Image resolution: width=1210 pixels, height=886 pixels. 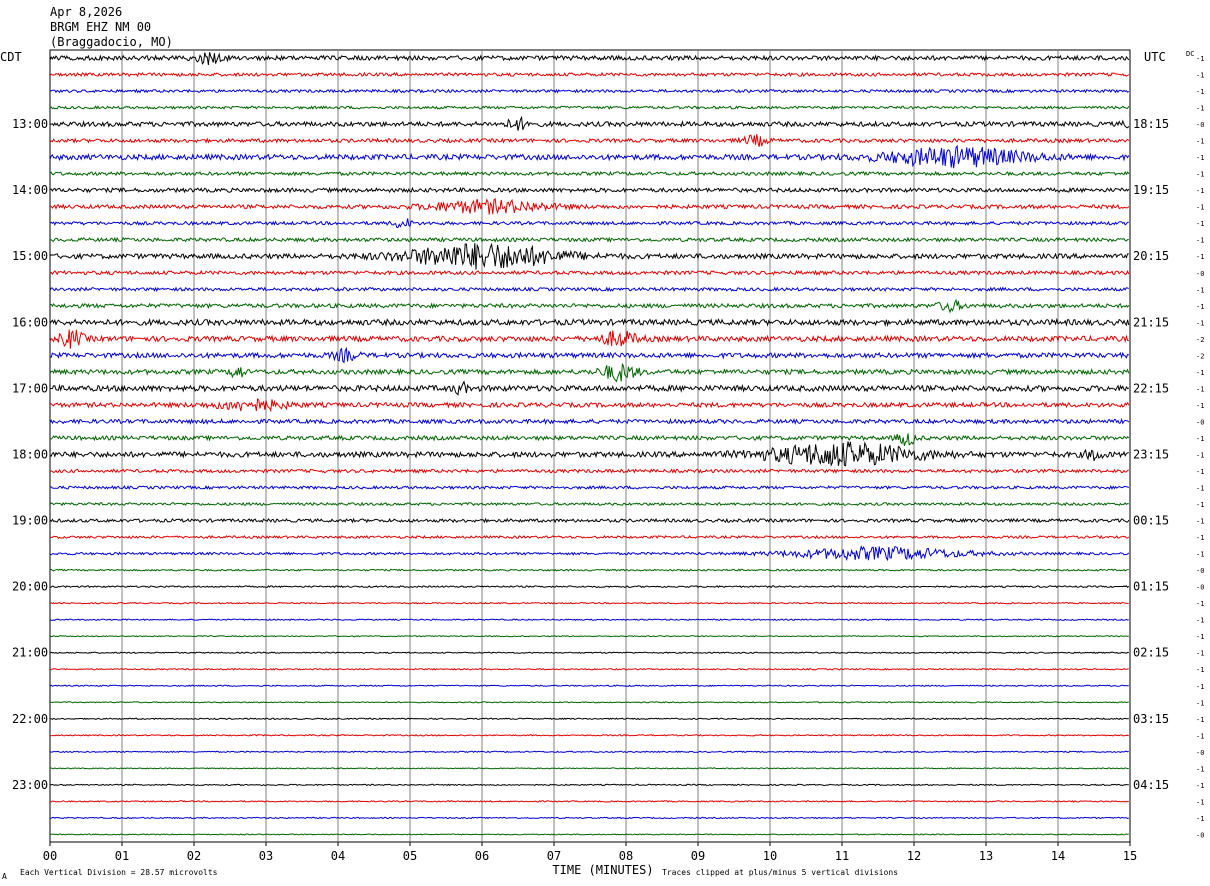 I want to click on left-hour-label: 14:00, so click(x=30, y=190).